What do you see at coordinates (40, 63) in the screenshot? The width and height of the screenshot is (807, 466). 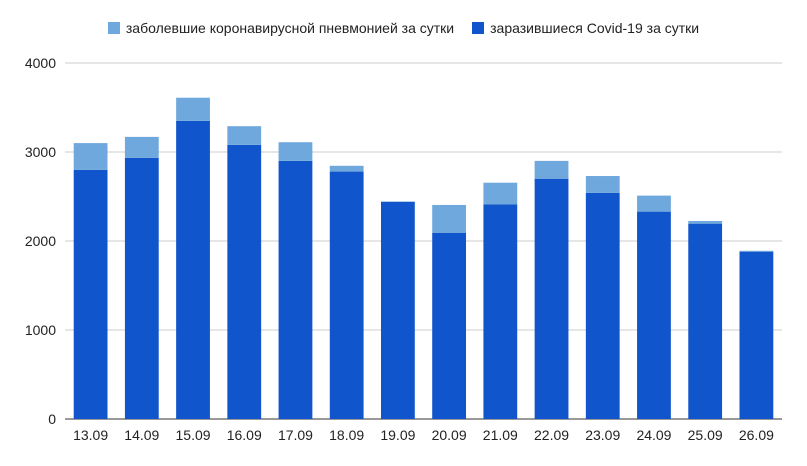 I see `y-tick-label: 4000` at bounding box center [40, 63].